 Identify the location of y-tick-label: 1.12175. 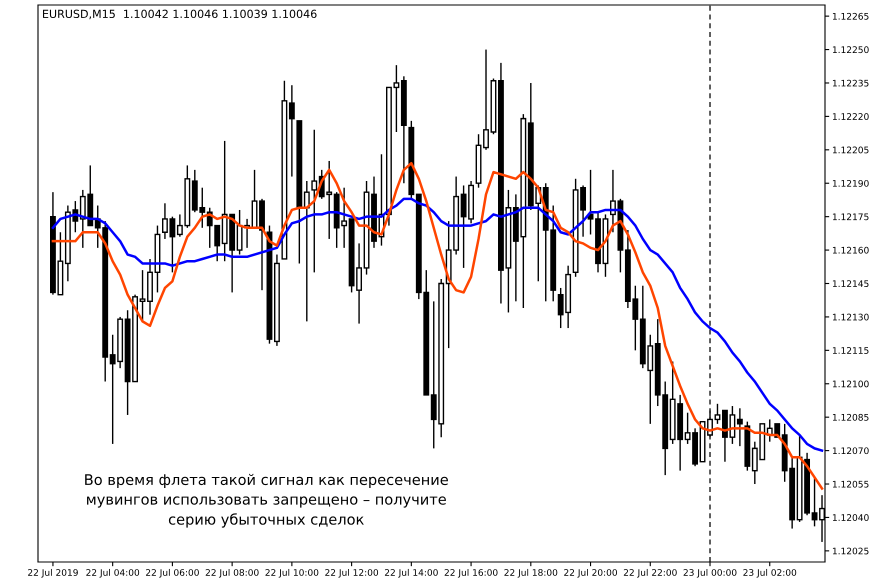
(850, 216).